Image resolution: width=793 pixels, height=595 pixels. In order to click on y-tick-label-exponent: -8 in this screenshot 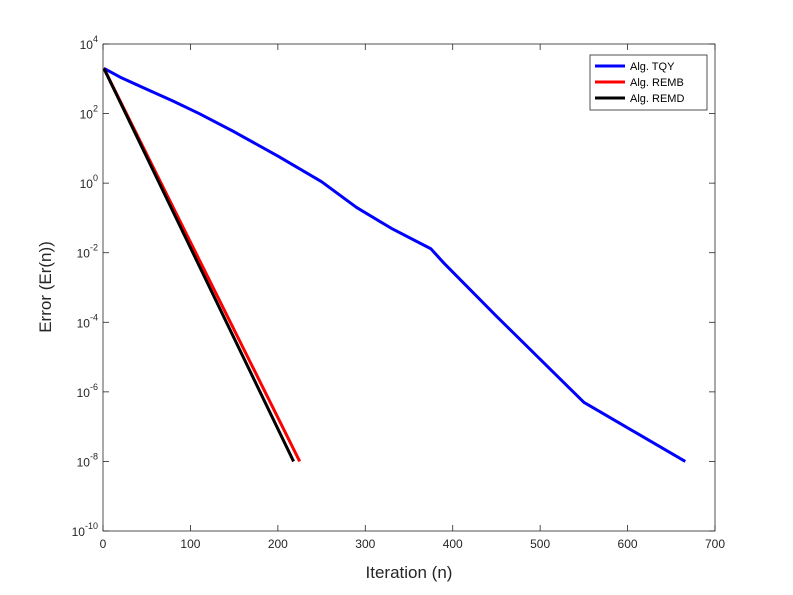, I will do `click(94, 456)`.